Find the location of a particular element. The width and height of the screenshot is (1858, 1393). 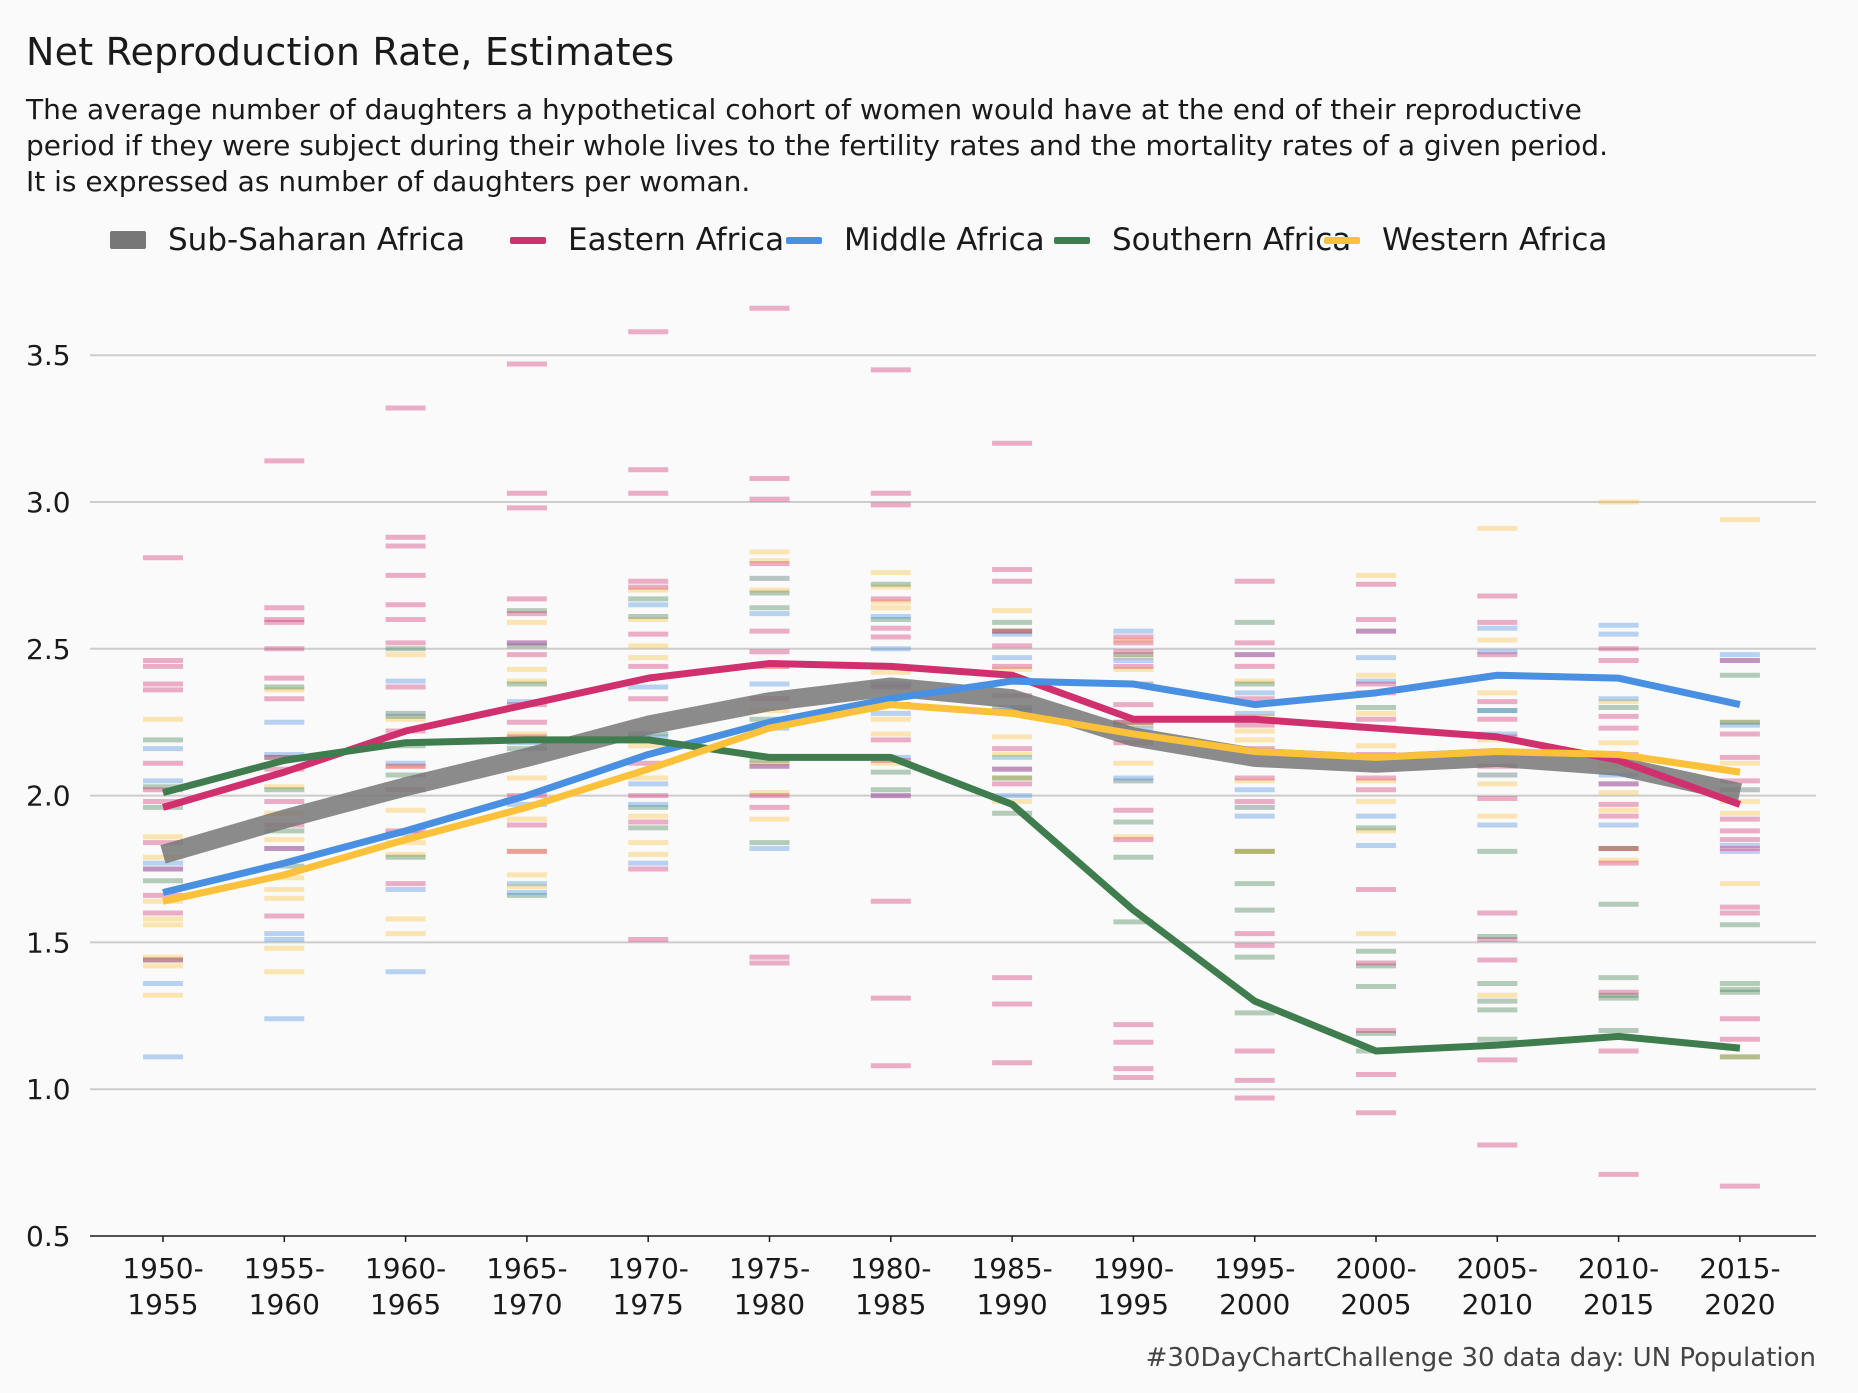

x-tick-label: 1995 is located at coordinates (1133, 1304).